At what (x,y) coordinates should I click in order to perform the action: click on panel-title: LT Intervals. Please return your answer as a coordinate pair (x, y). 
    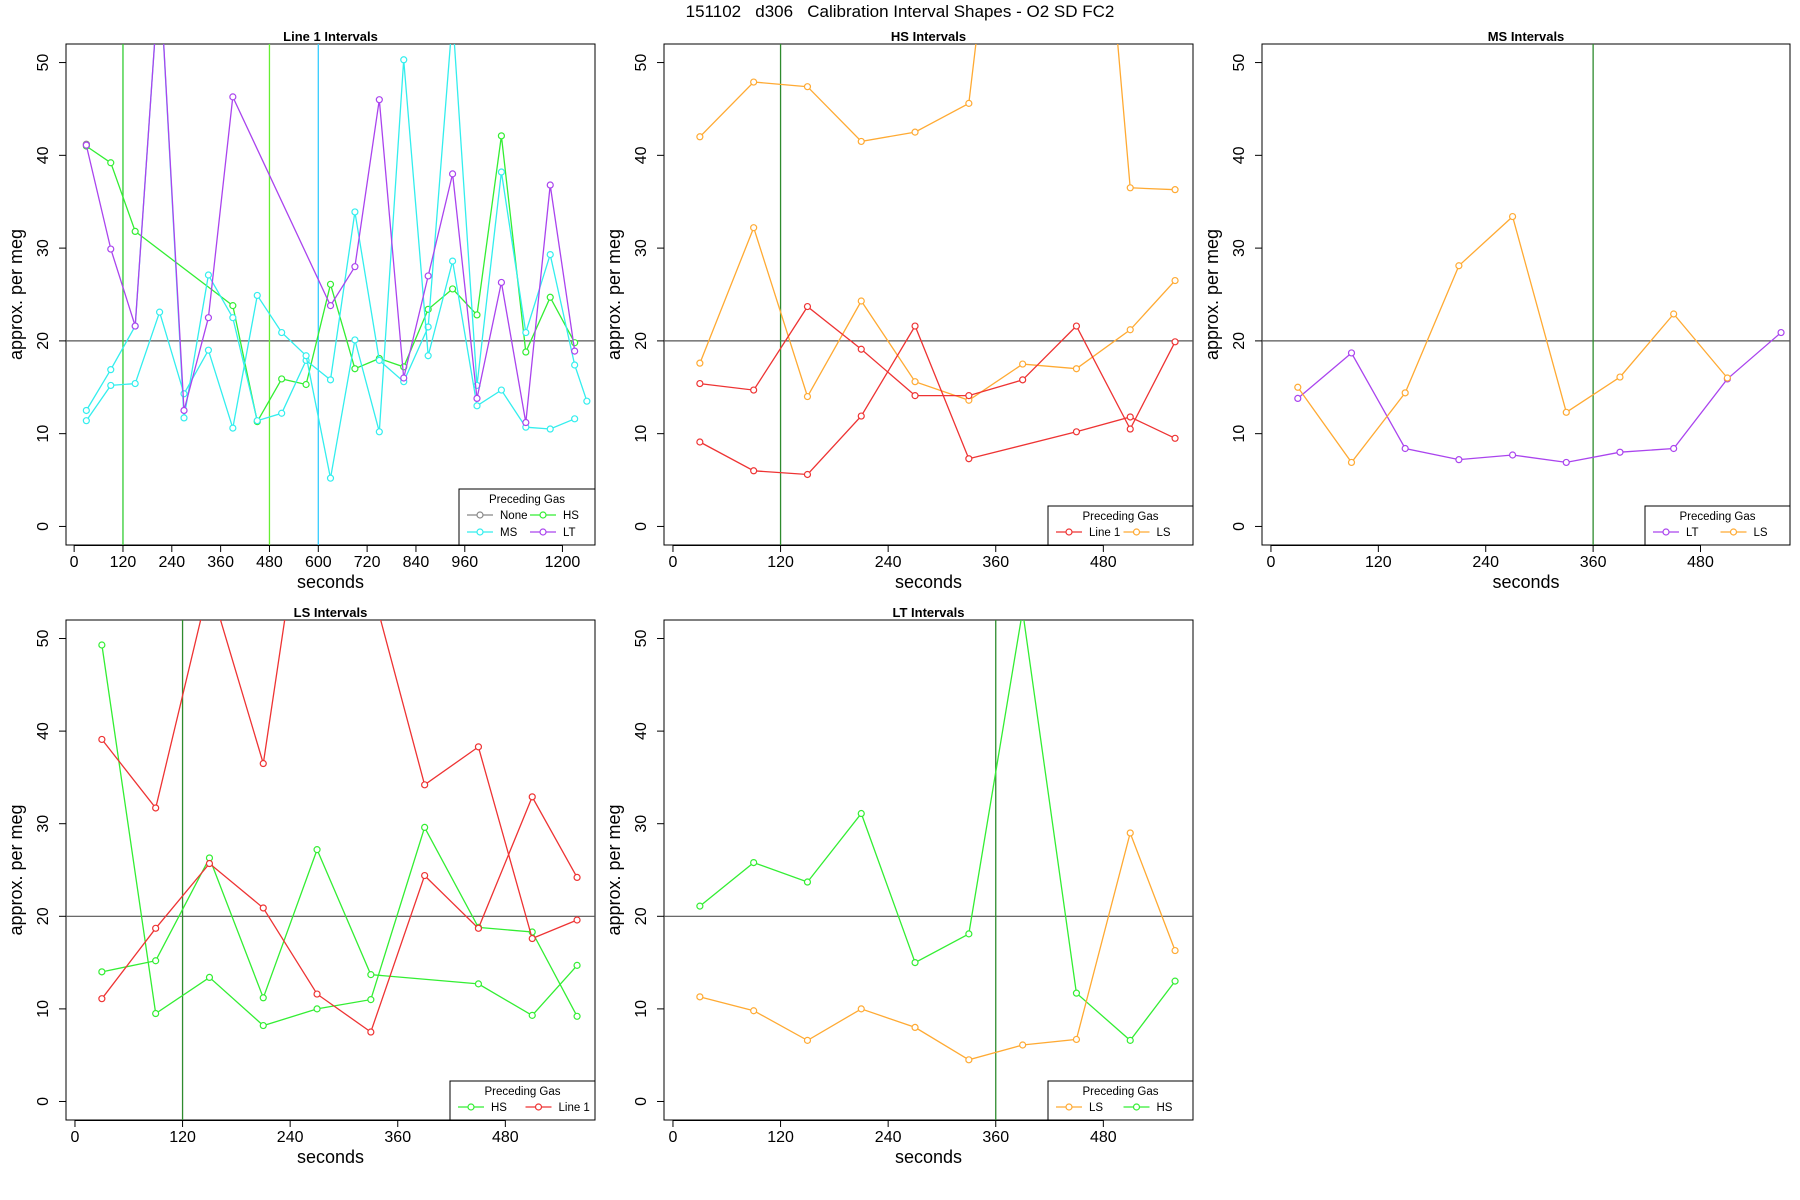
    Looking at the image, I should click on (928, 612).